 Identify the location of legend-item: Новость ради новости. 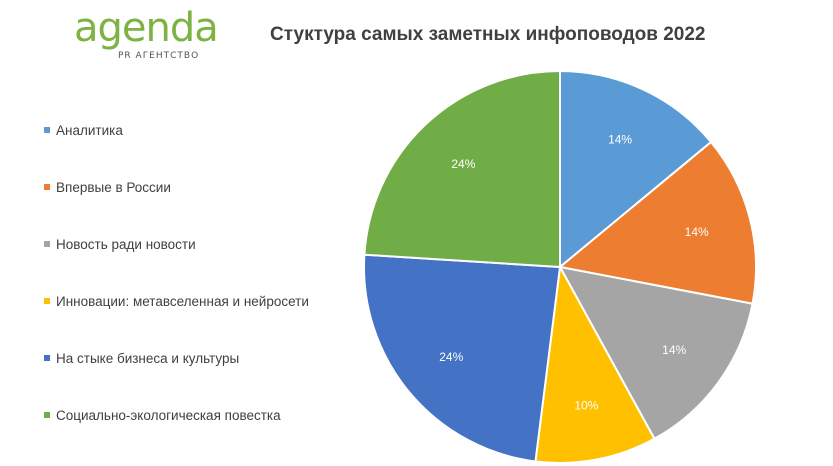
(120, 244).